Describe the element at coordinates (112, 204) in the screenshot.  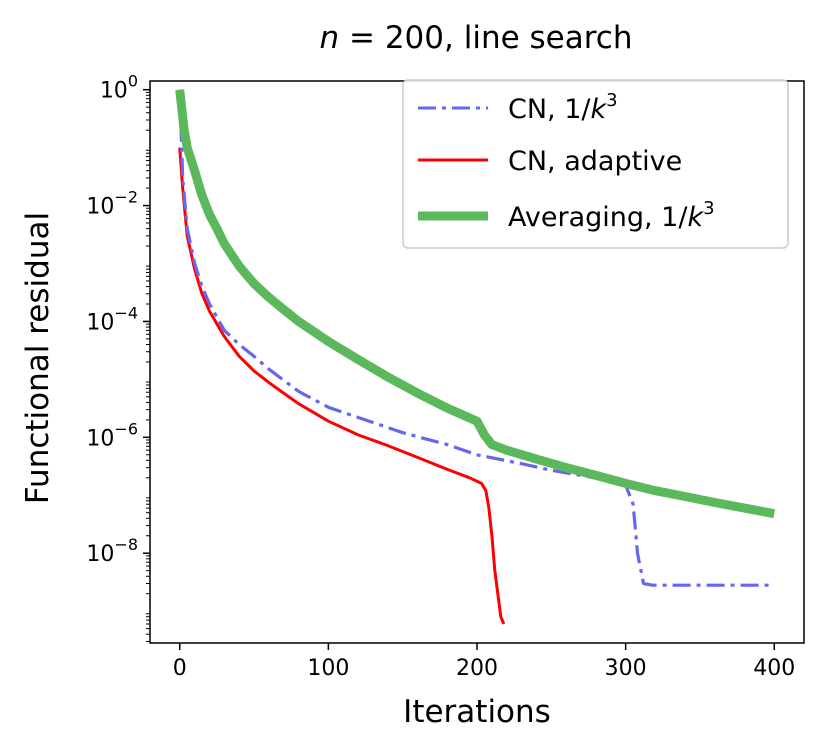
I see `y-tick-label: 10⁻²` at that location.